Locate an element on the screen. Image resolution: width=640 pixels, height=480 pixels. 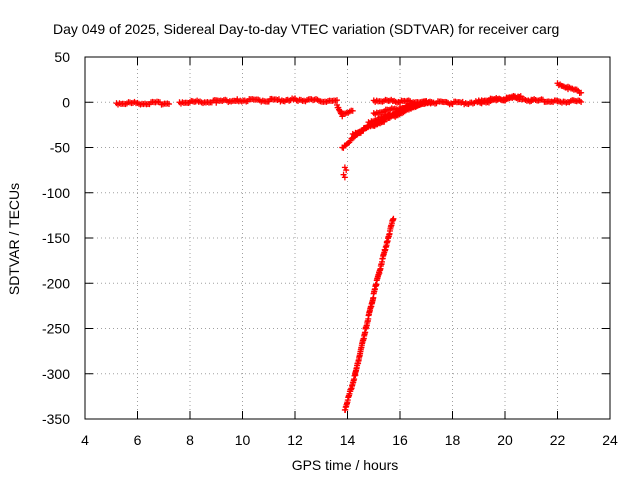
series-late-branch is located at coordinates (499, 98).